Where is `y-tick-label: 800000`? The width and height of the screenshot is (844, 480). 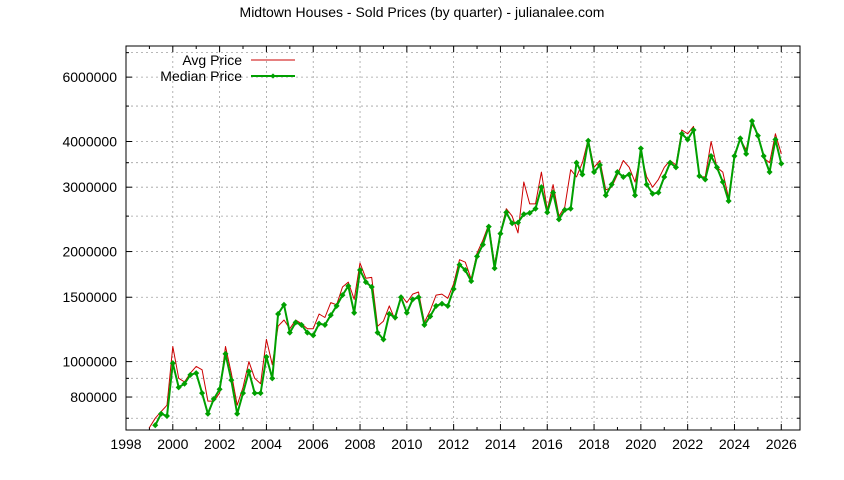 y-tick-label: 800000 is located at coordinates (93, 397).